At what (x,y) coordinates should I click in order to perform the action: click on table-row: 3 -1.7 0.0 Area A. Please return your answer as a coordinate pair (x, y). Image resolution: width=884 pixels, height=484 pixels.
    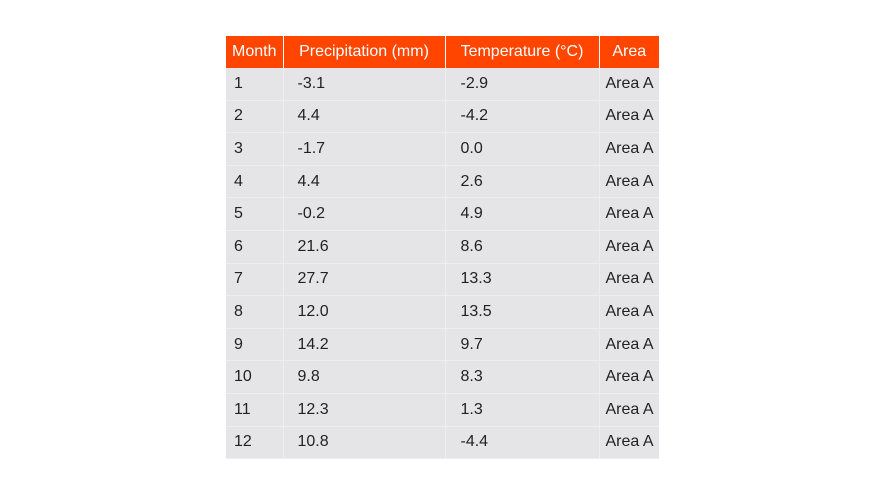
    Looking at the image, I should click on (442, 149).